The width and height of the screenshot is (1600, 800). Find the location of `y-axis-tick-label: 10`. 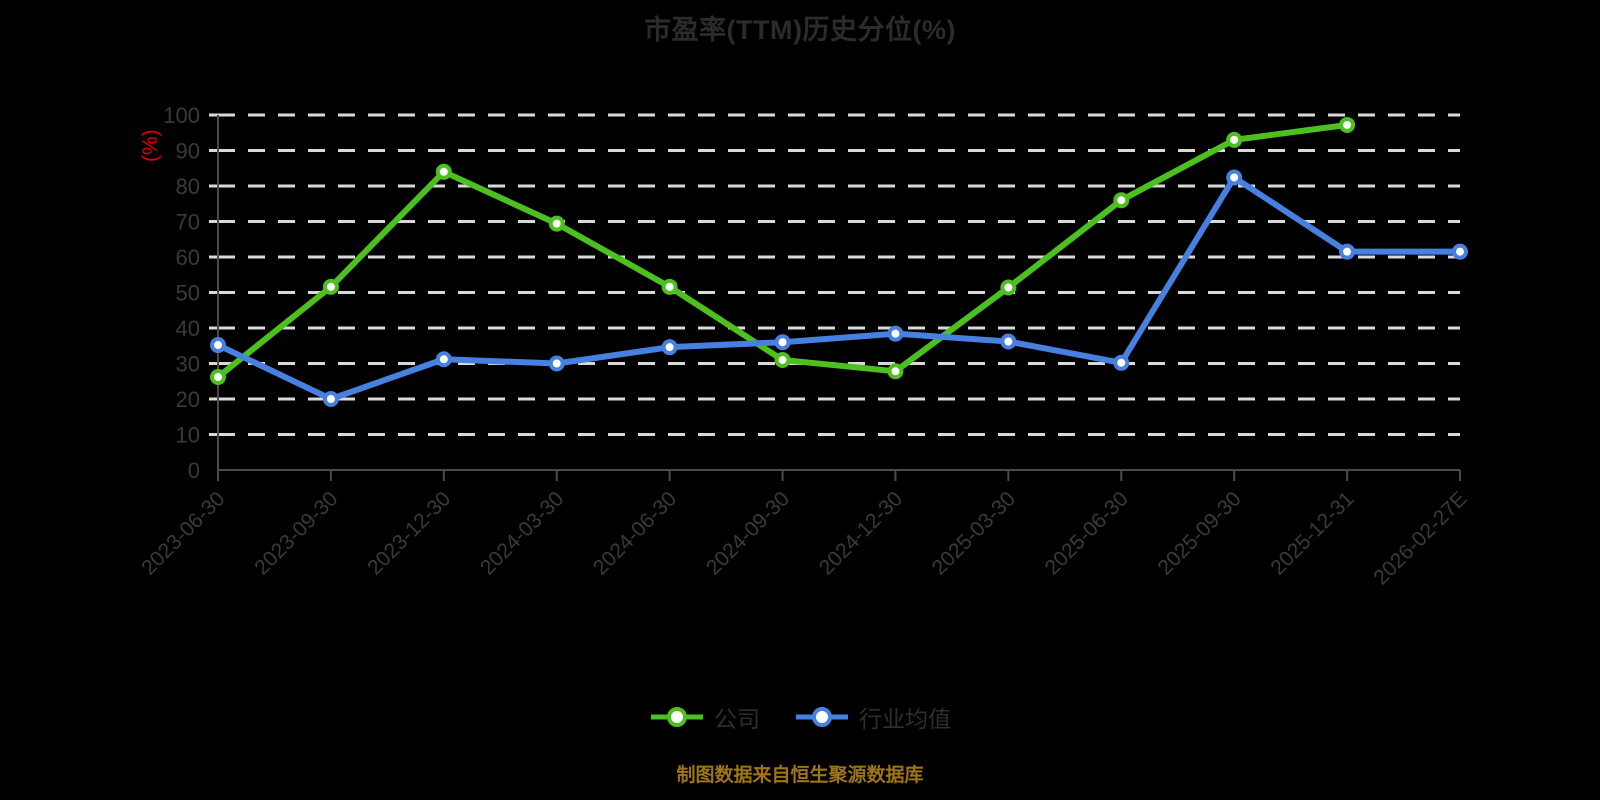

y-axis-tick-label: 10 is located at coordinates (188, 435).